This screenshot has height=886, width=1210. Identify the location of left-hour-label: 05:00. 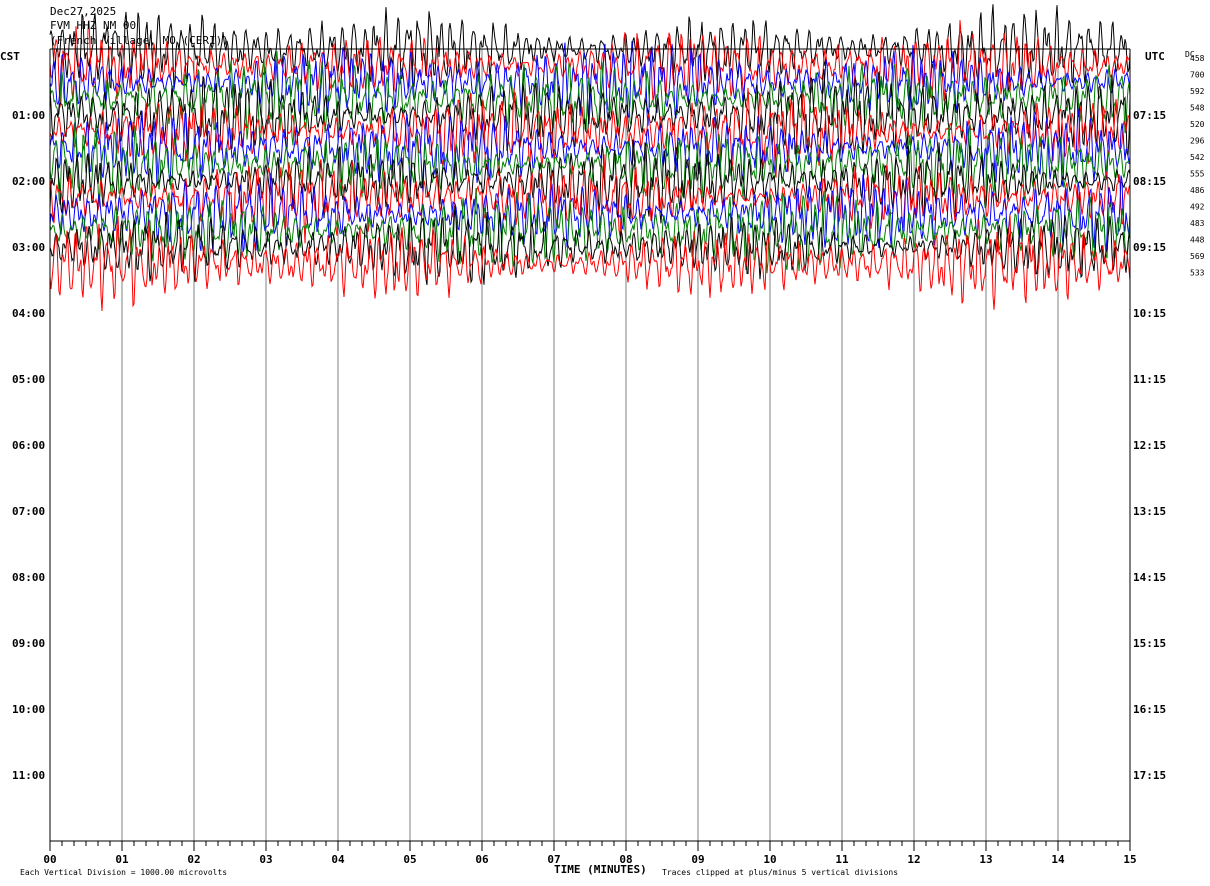
(28, 379).